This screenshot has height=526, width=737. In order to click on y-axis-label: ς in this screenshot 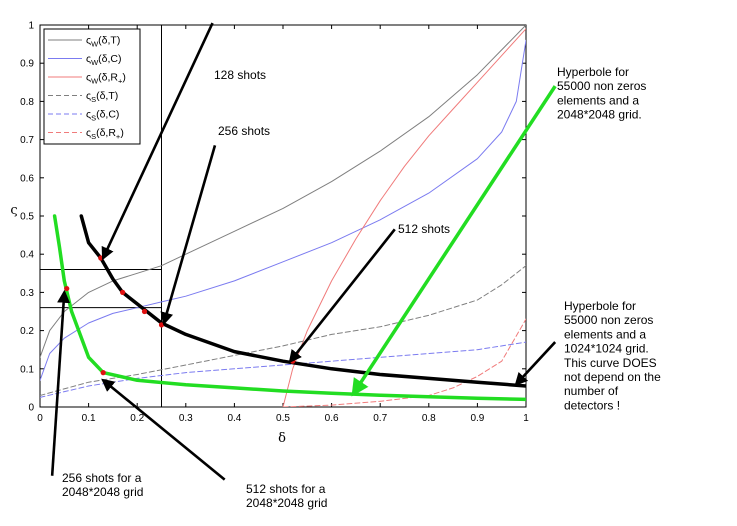, I will do `click(13, 210)`.